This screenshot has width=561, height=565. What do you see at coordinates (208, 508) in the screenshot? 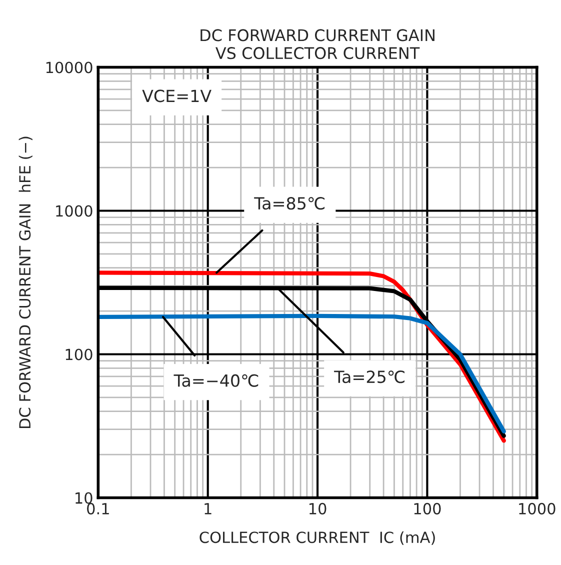
I see `x-tick-label: 1` at bounding box center [208, 508].